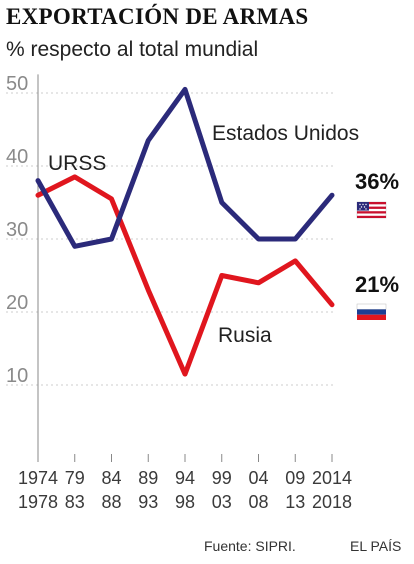 This screenshot has height=564, width=414. I want to click on x-tick-label-end: 83, so click(75, 502).